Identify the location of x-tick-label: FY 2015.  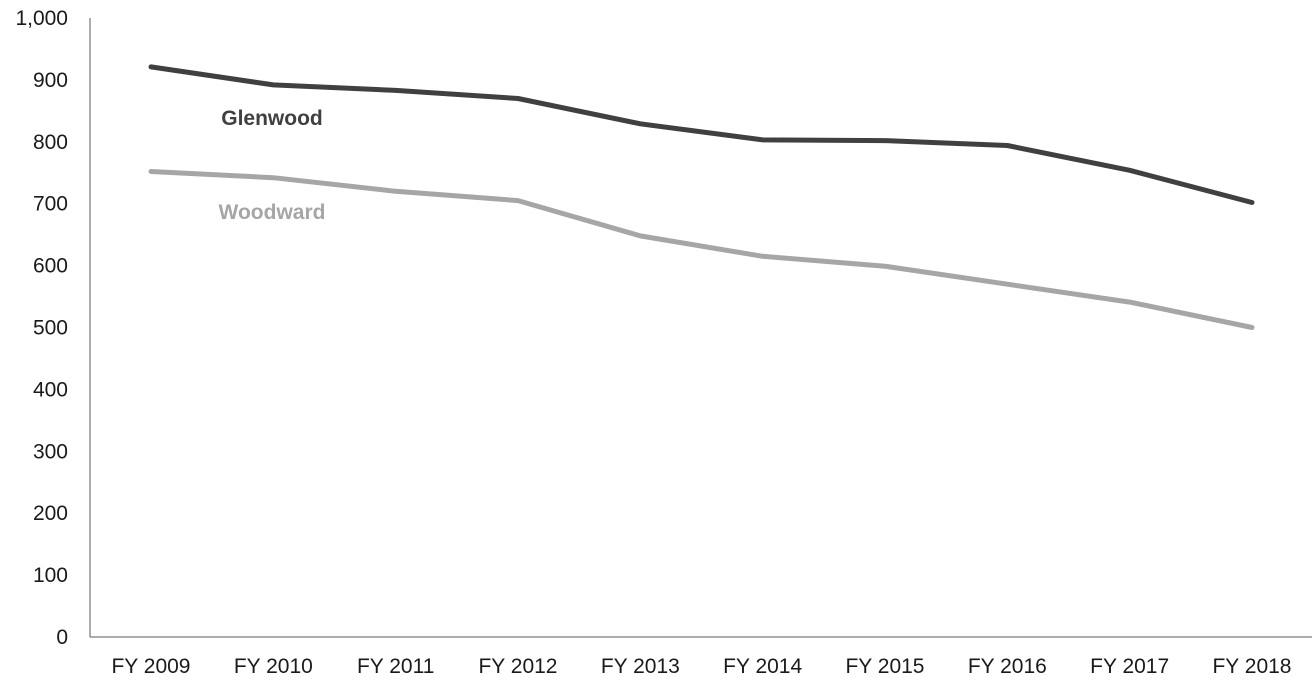
(884, 666).